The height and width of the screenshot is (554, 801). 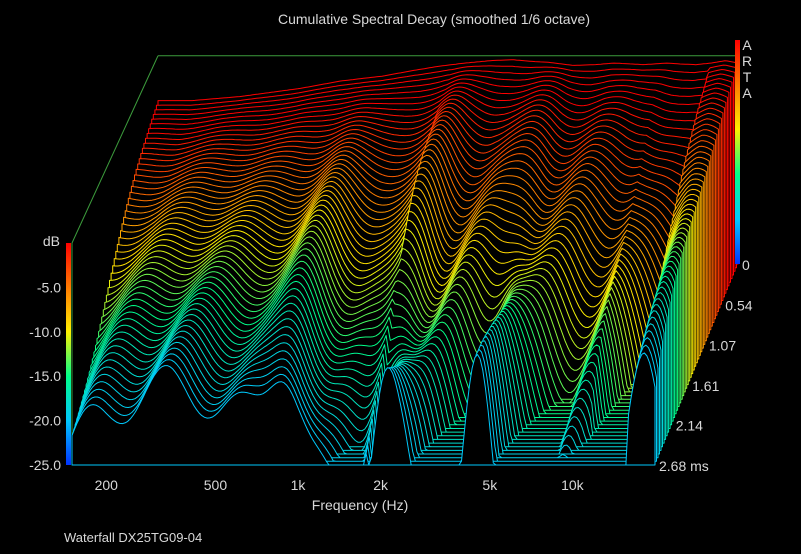 I want to click on frame-left-diagonal, so click(x=115, y=149).